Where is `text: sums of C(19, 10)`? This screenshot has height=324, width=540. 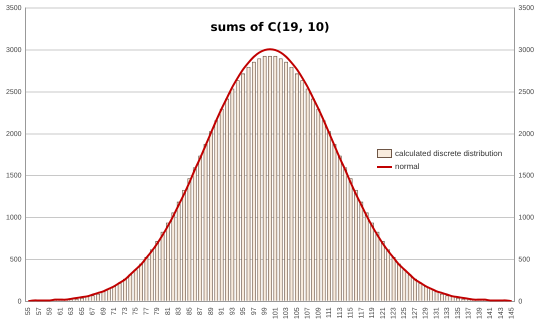
text: sums of C(19, 10) is located at coordinates (270, 27).